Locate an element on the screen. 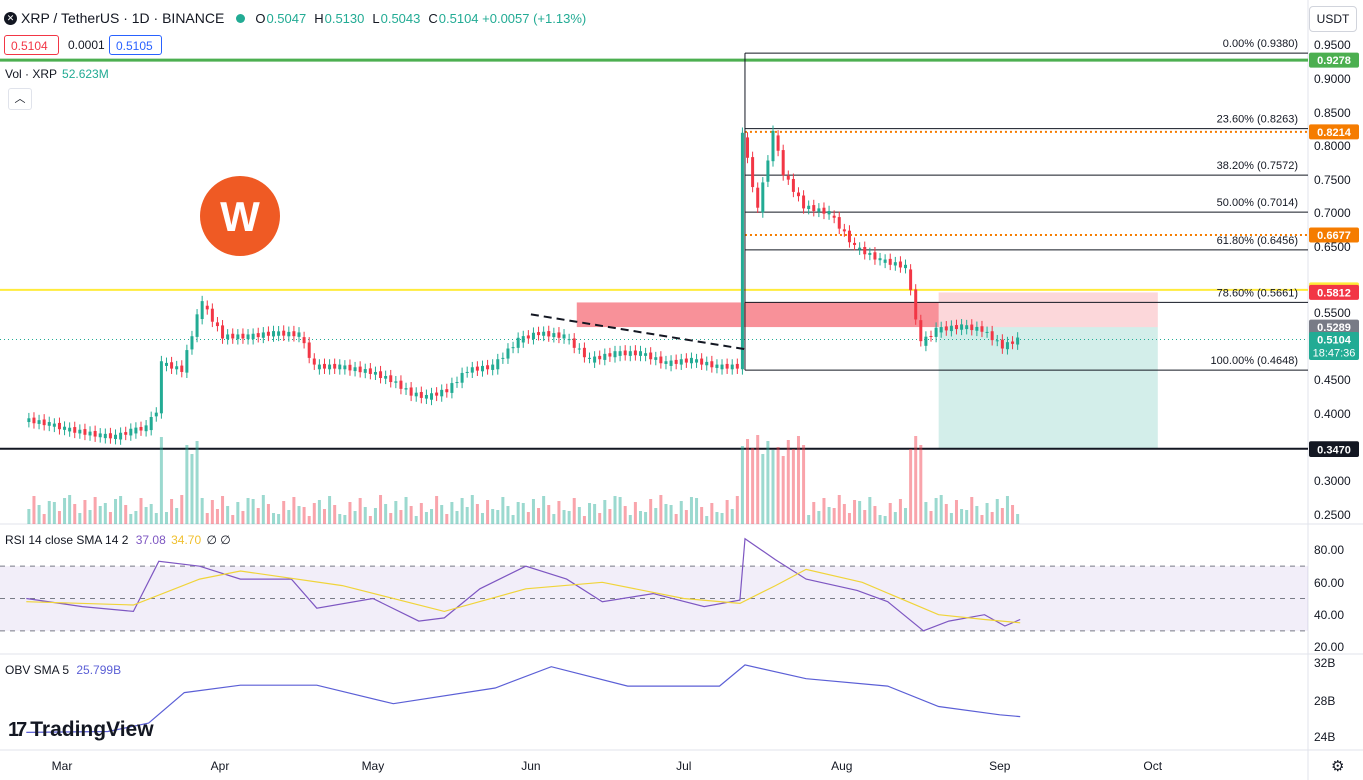 Image resolution: width=1363 pixels, height=780 pixels. price-label-text: 0.9278 is located at coordinates (1334, 61).